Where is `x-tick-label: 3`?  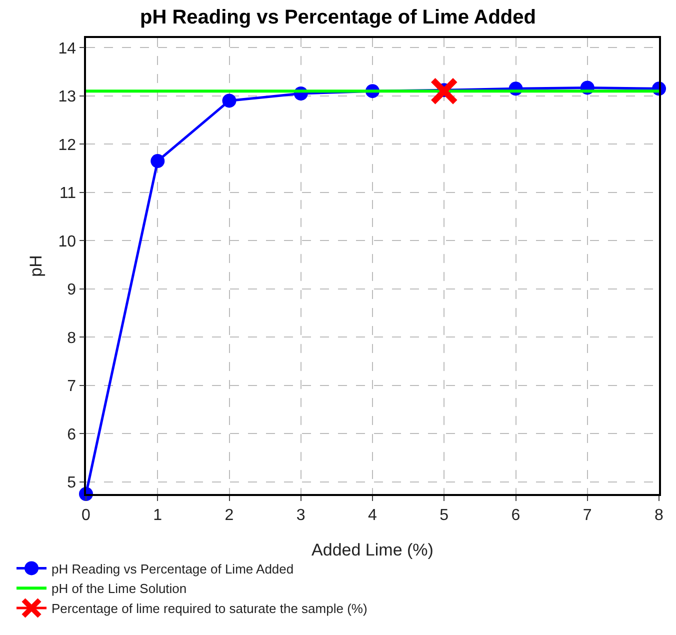
x-tick-label: 3 is located at coordinates (301, 515).